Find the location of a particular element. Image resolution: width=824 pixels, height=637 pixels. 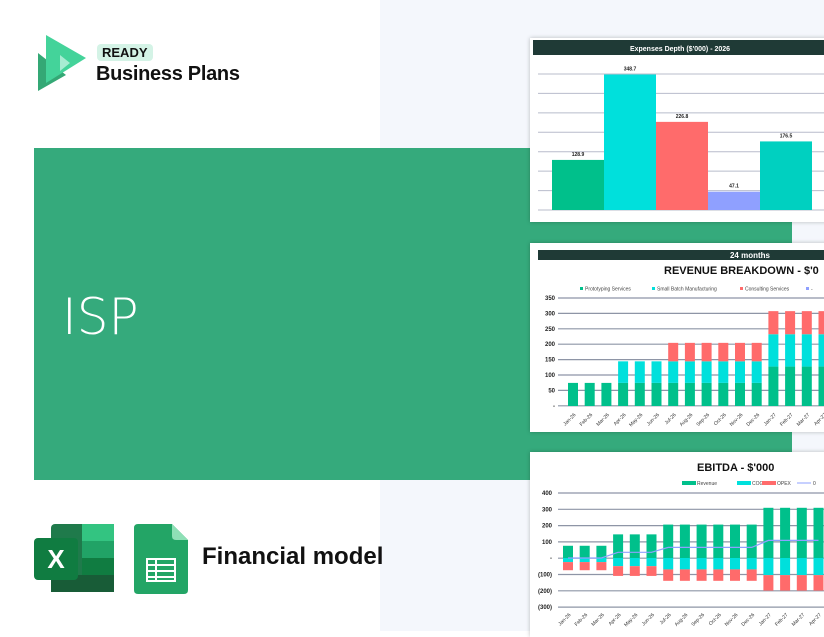

legend-label: Prototyping Services is located at coordinates (608, 290).